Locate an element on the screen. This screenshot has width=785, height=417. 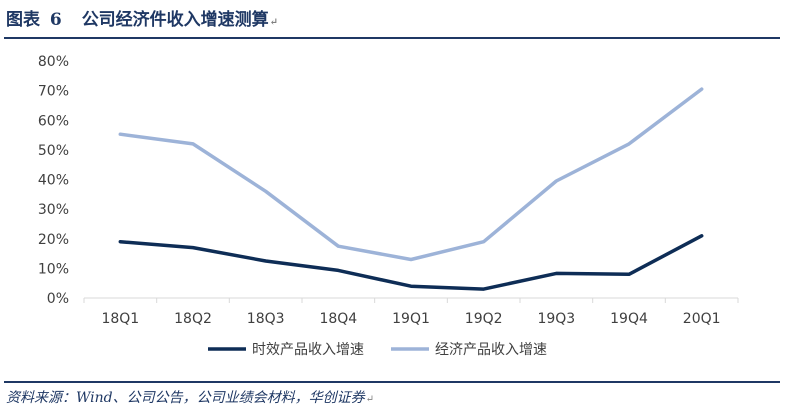
source-note: 资料来源：Wind、公司公告，公司业绩会材料，华创证券↵ is located at coordinates (190, 398).